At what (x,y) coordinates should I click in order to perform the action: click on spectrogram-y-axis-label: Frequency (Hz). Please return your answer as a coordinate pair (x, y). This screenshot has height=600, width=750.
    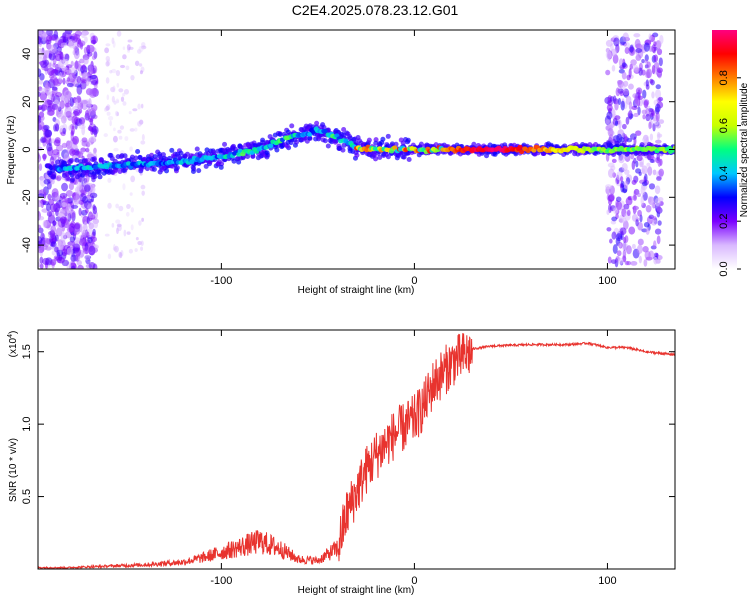
    Looking at the image, I should click on (11, 150).